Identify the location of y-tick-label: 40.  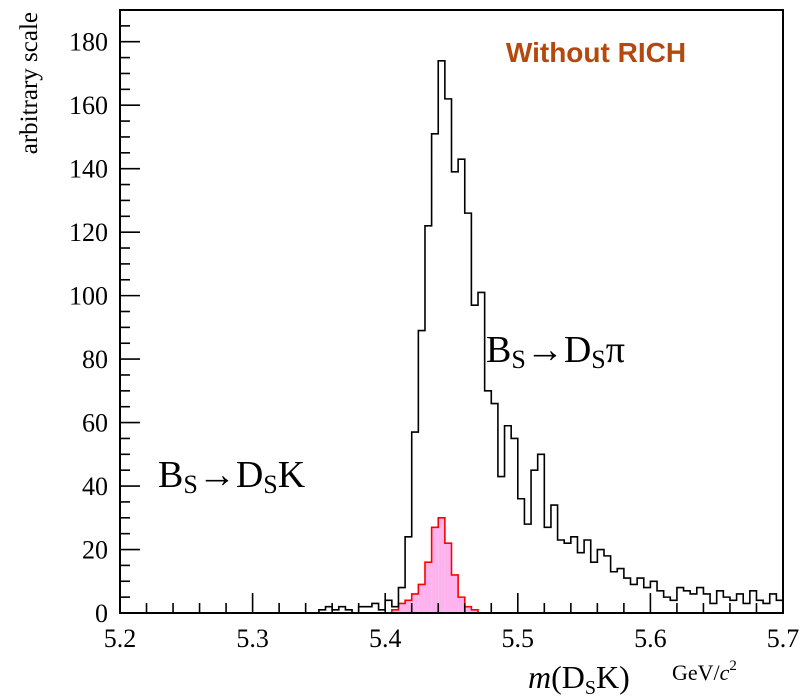
(95, 486).